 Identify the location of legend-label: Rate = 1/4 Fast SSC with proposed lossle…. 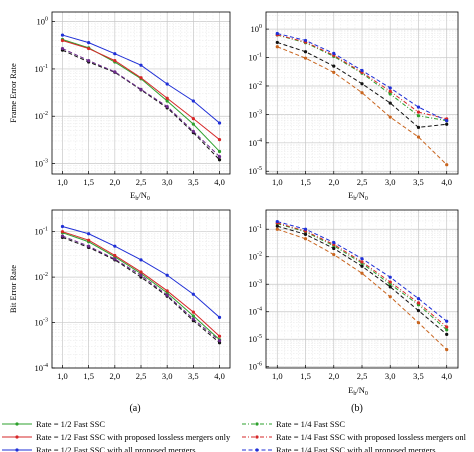
(371, 437).